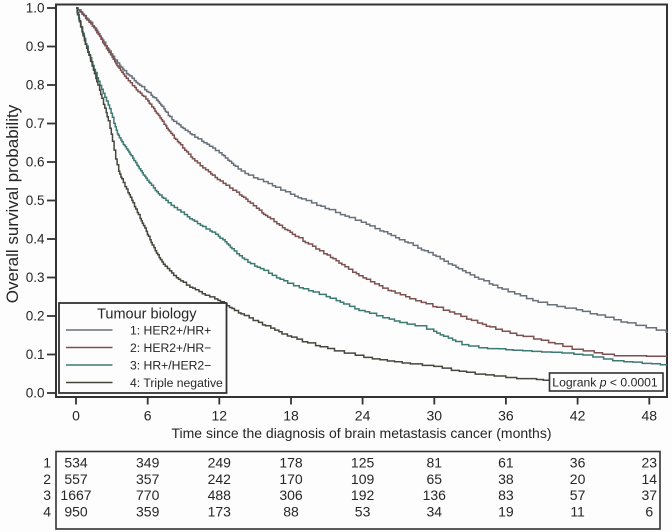  Describe the element at coordinates (435, 415) in the screenshot. I see `svg-text: 30` at that location.